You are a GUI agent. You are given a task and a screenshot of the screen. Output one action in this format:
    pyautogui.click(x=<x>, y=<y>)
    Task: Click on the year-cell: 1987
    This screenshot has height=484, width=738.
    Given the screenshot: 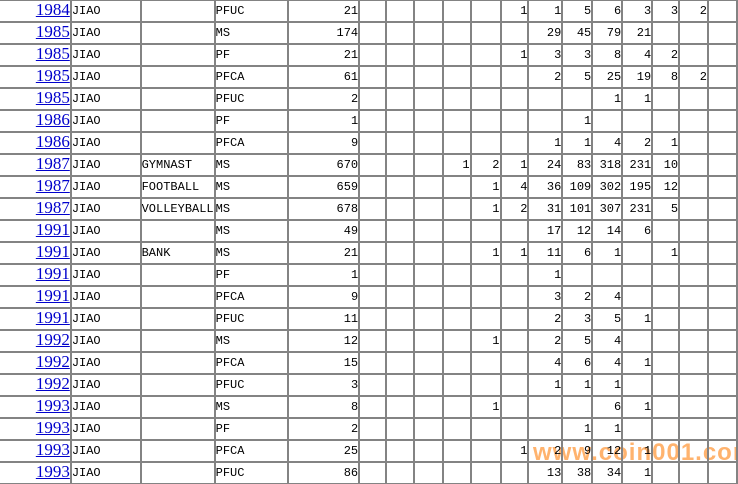 What is the action you would take?
    pyautogui.click(x=36, y=165)
    